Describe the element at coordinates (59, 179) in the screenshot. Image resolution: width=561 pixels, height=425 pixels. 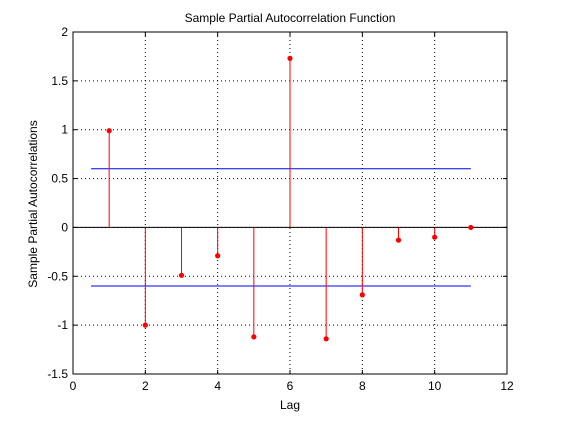
I see `y-tick-label-4: 0.5` at that location.